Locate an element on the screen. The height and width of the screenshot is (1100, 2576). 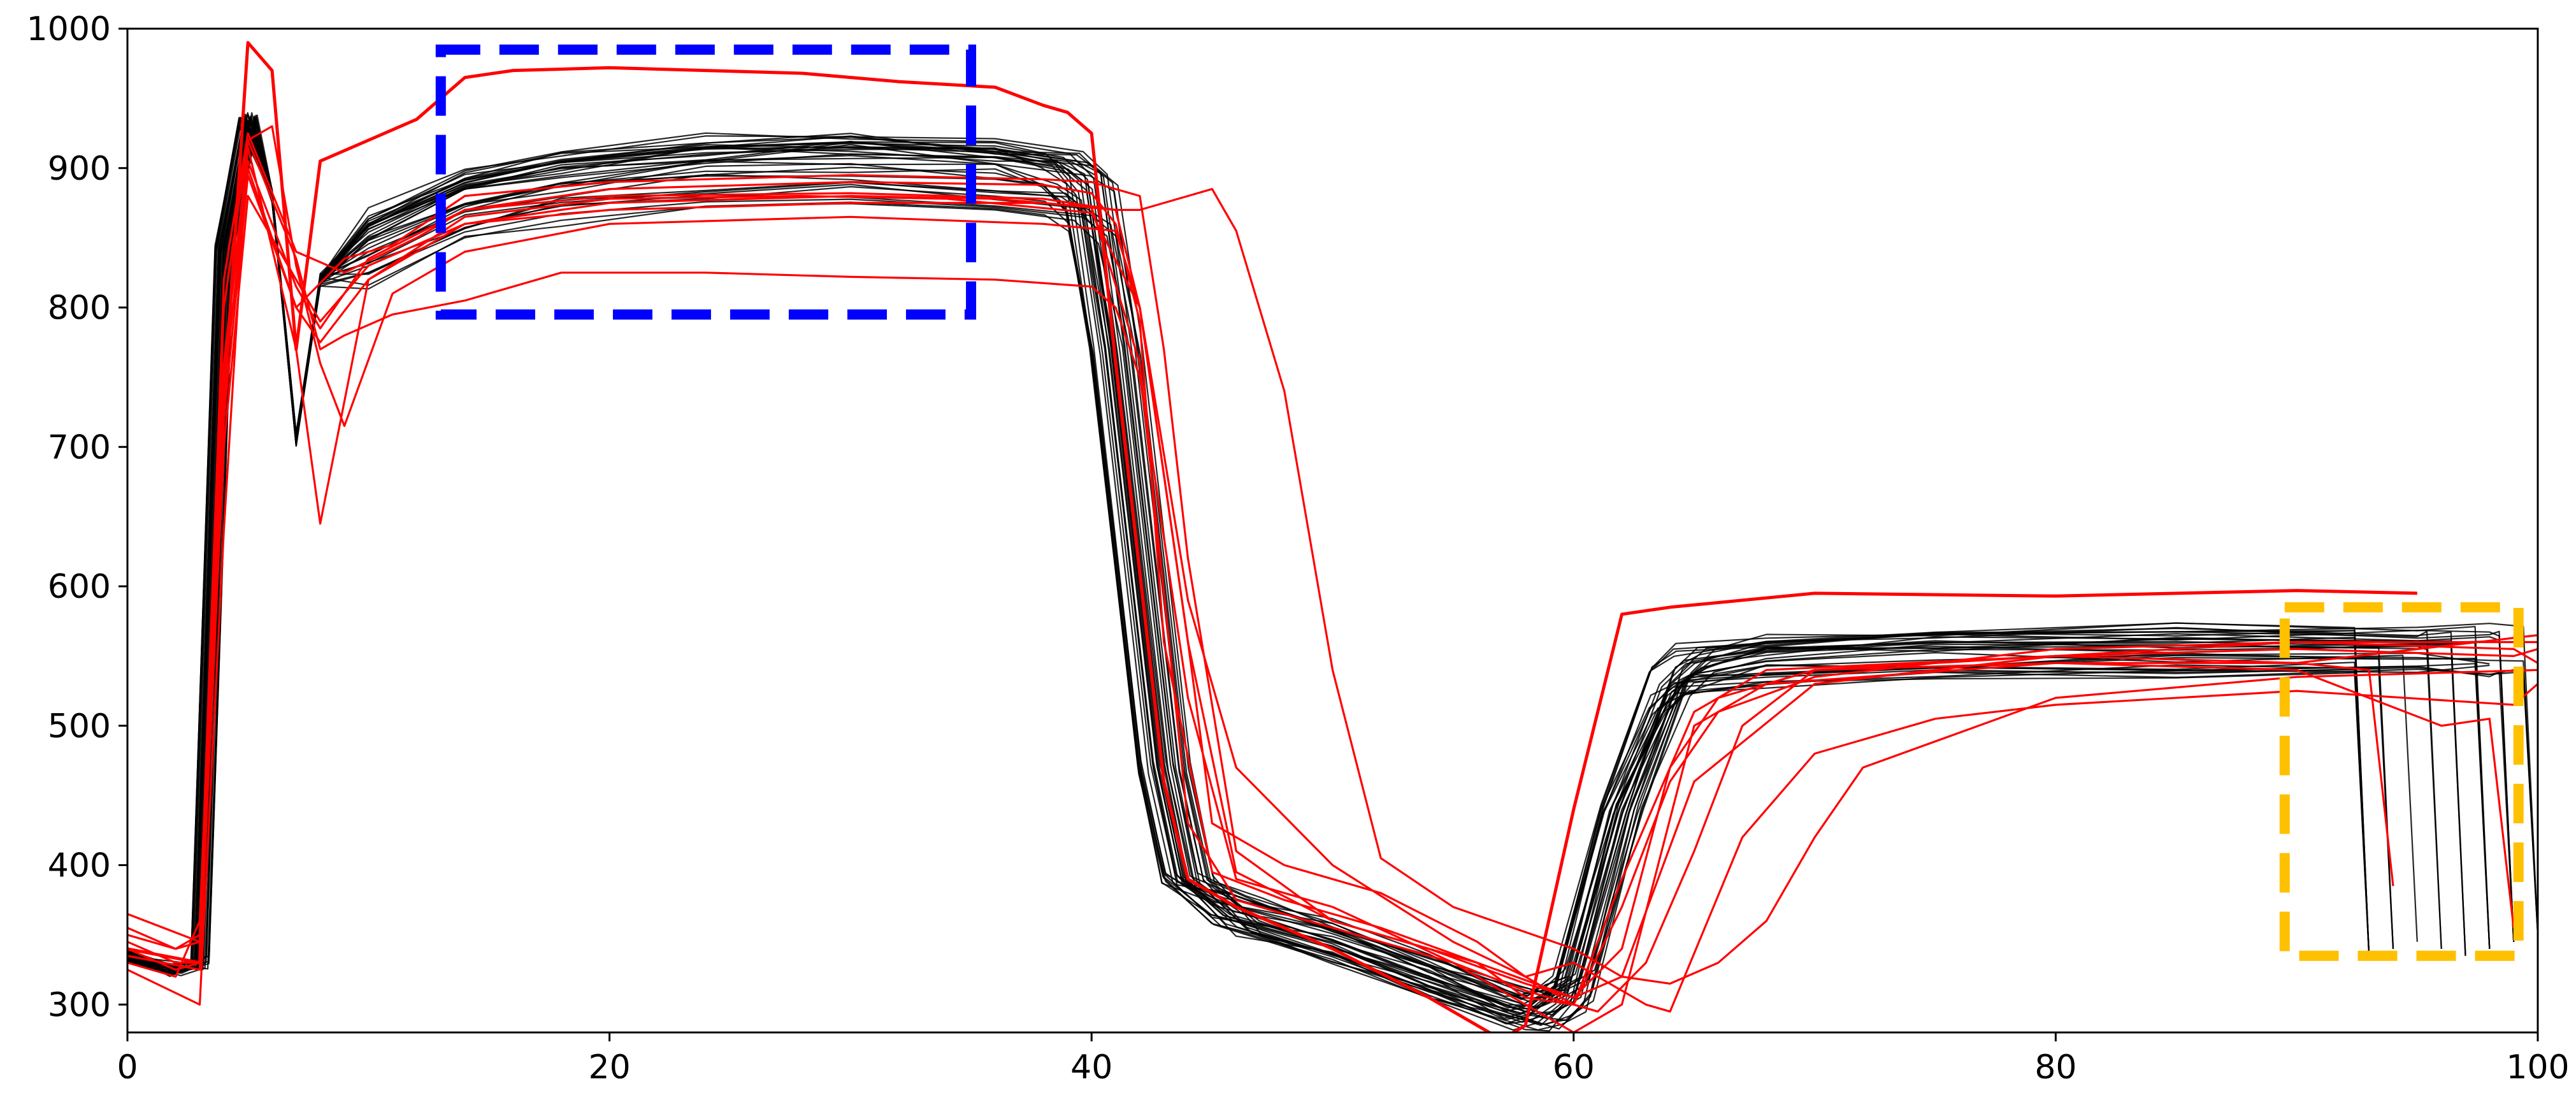
x-tick-label: 20 is located at coordinates (610, 1067).